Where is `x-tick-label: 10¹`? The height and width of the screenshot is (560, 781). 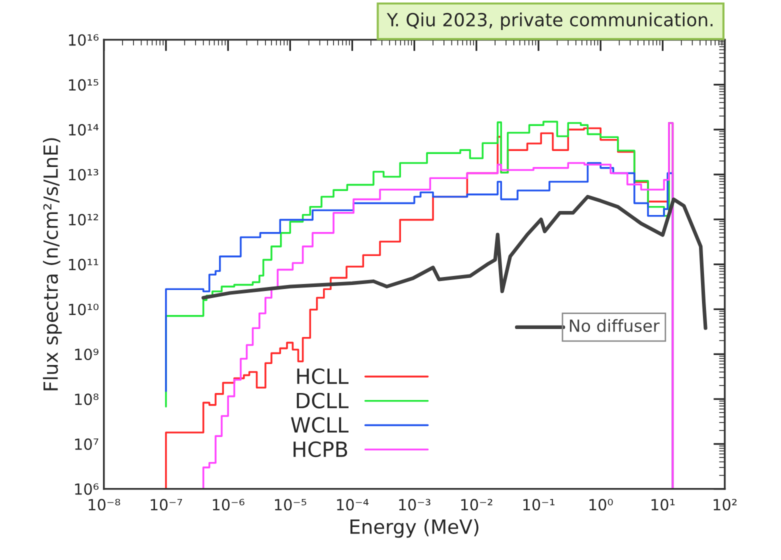 x-tick-label: 10¹ is located at coordinates (663, 504).